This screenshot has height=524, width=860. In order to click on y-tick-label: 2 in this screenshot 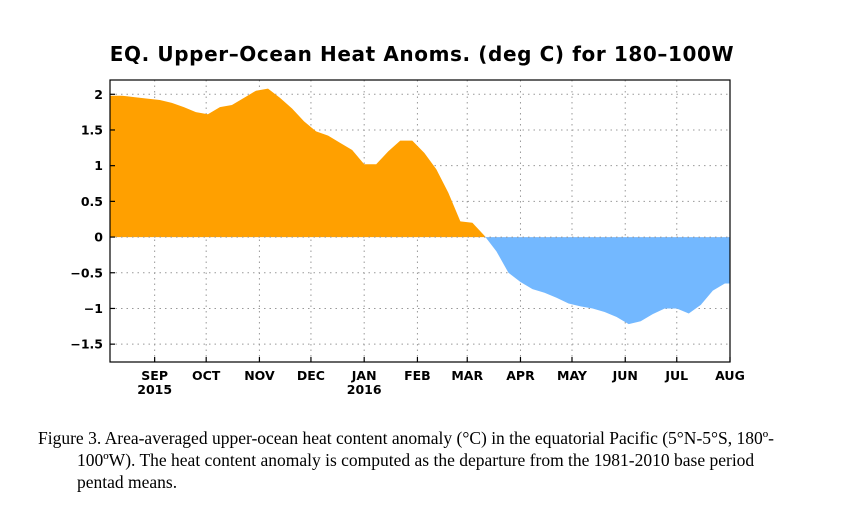, I will do `click(98, 94)`.